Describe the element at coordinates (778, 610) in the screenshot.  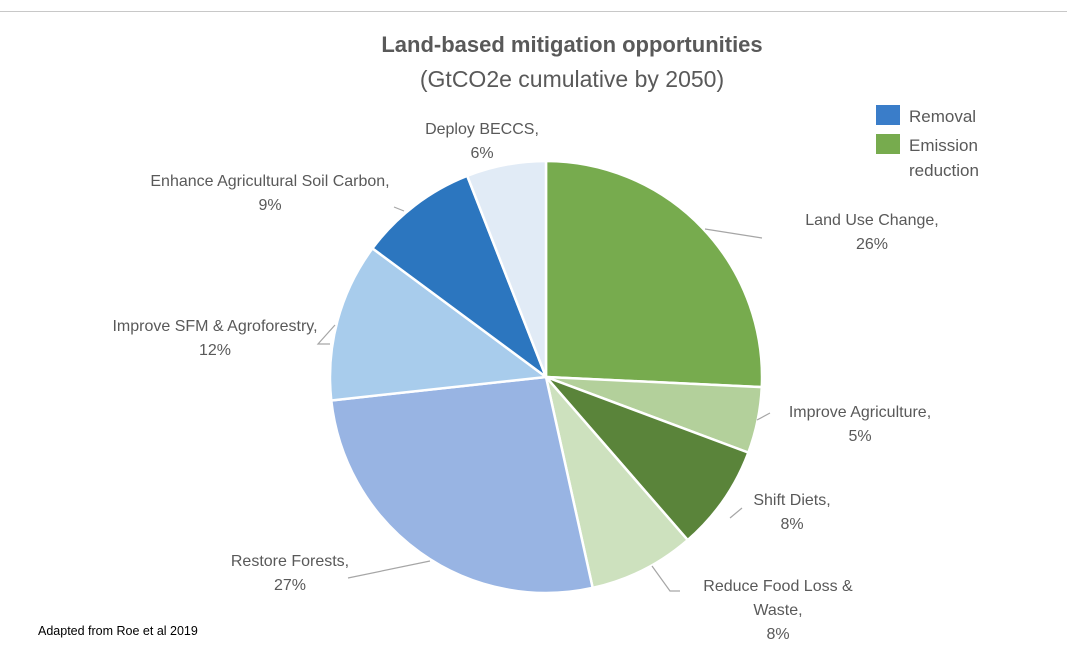
I see `data-label: Reduce Food Loss & Waste, 8%` at that location.